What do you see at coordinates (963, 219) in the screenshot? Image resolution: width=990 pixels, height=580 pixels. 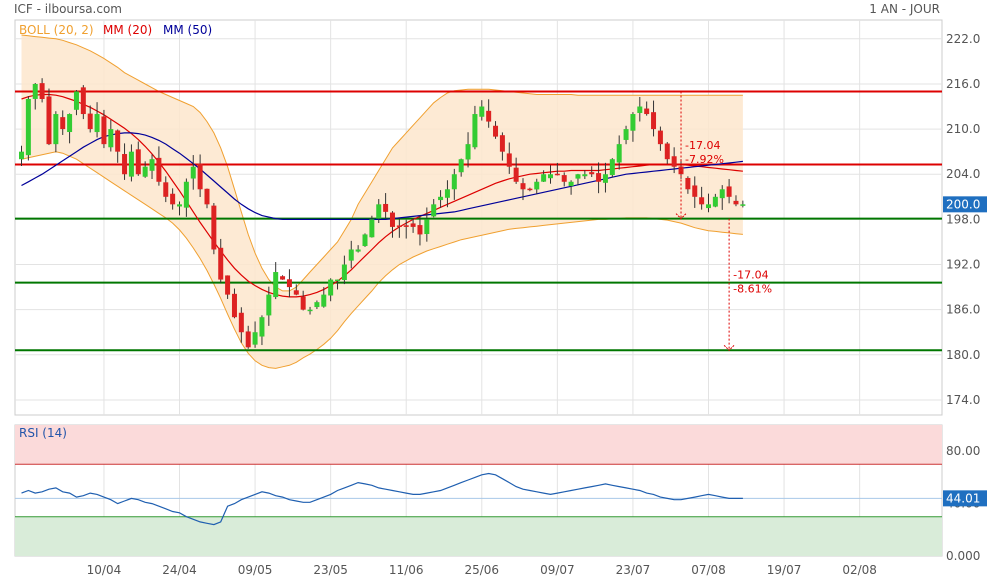 I see `y-tick-label: 198.0` at bounding box center [963, 219].